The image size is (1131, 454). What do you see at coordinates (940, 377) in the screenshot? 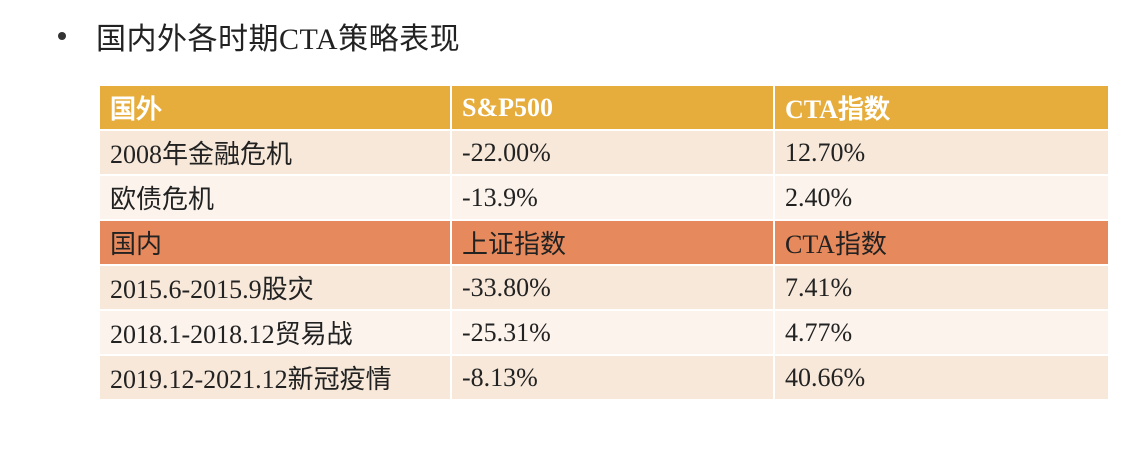
I see `cta-return-cell: 40.66%` at bounding box center [940, 377].